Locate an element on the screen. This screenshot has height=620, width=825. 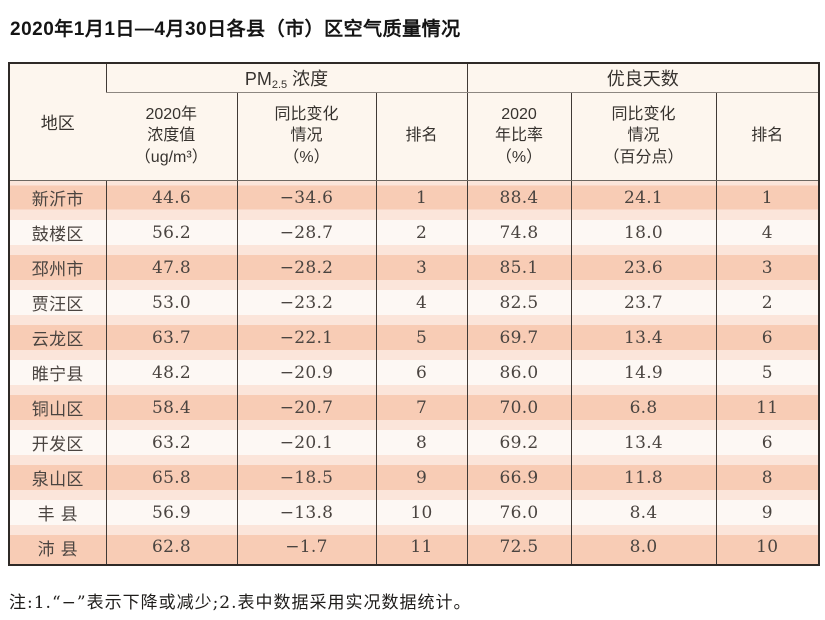
cell-pm25-2020-value: 48.2 is located at coordinates (171, 372).